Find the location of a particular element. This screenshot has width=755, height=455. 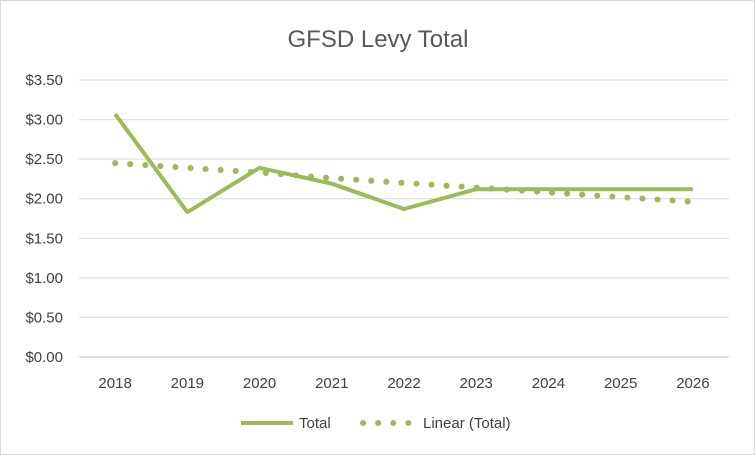

x-tick-label: 2023 is located at coordinates (476, 383).